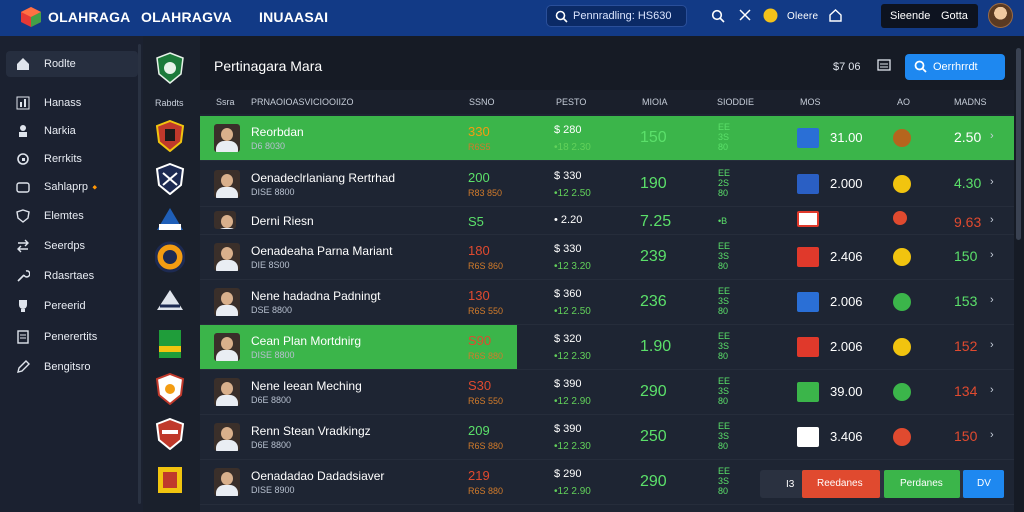 The height and width of the screenshot is (512, 1024). I want to click on odds-line: $ 360, so click(568, 294).